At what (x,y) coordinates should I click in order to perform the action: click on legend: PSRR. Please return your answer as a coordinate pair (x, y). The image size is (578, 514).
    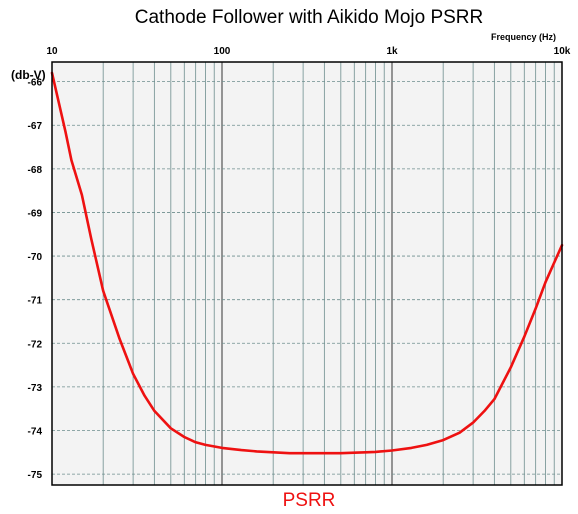
    Looking at the image, I should click on (309, 500).